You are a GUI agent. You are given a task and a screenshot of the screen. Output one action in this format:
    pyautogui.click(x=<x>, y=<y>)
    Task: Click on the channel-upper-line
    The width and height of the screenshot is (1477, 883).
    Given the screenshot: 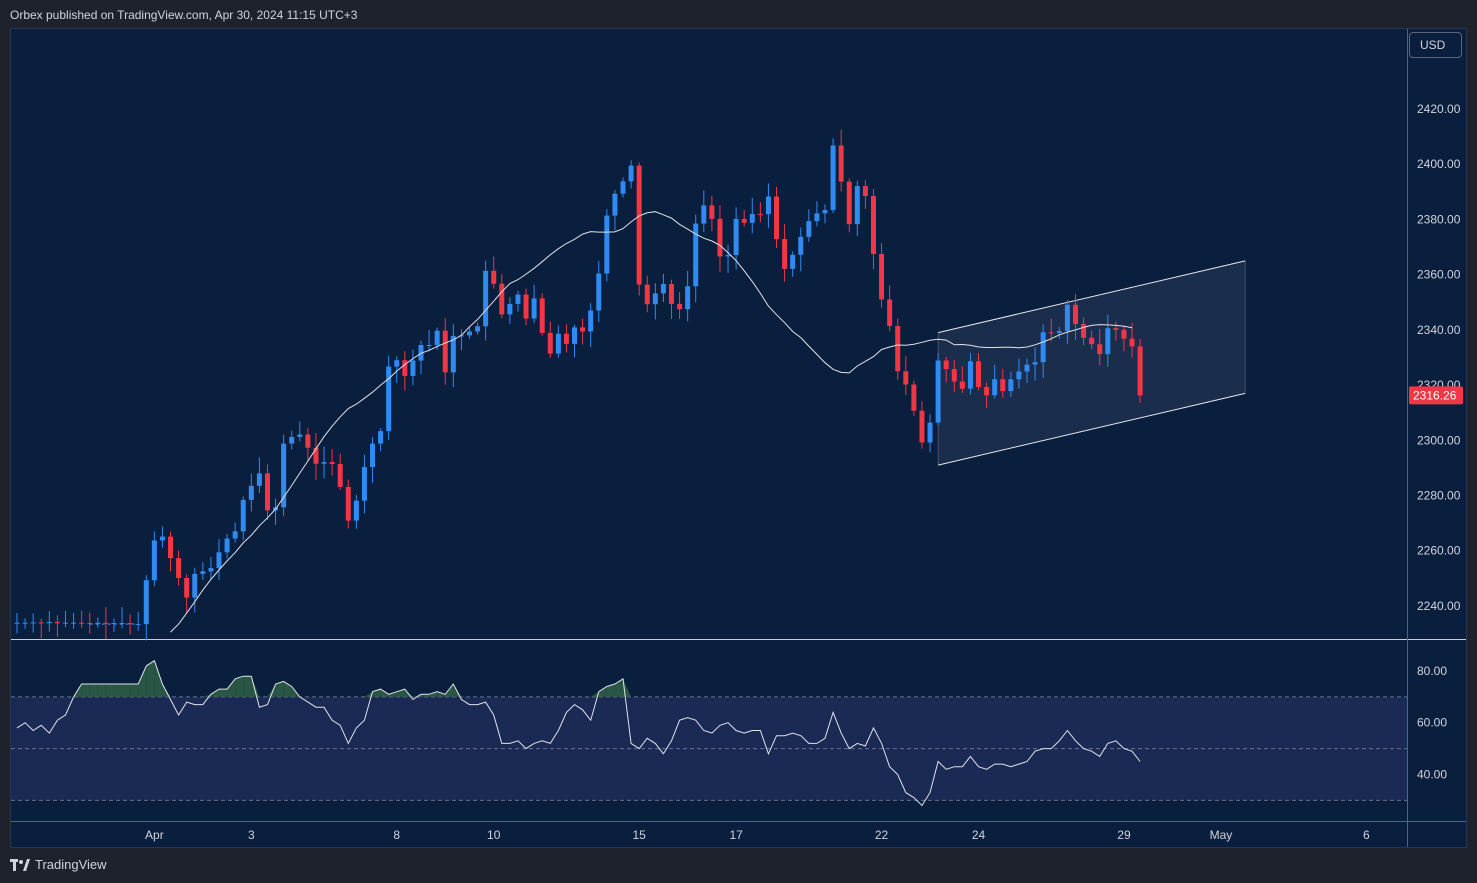 What is the action you would take?
    pyautogui.click(x=1092, y=297)
    